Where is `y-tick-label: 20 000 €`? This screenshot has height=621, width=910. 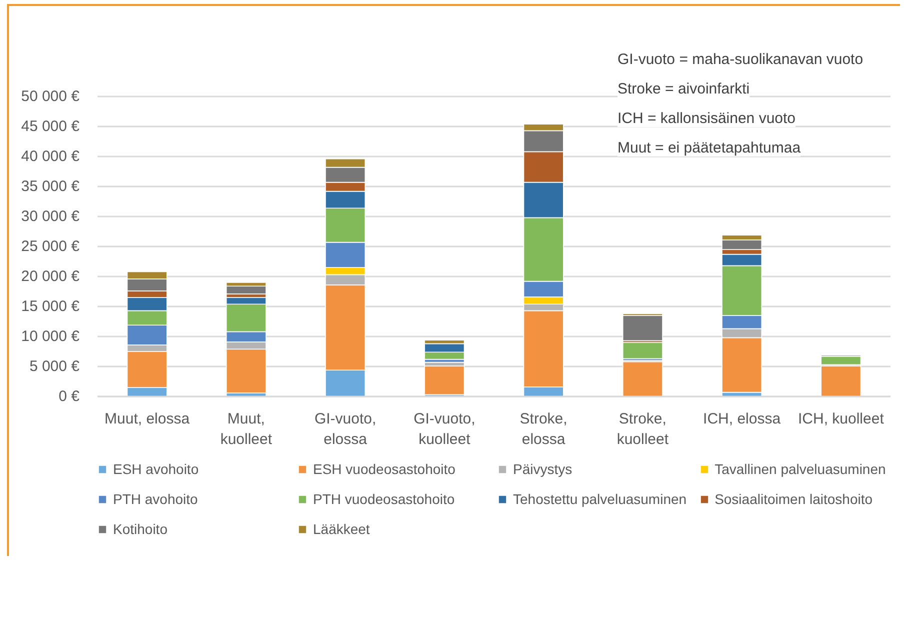 y-tick-label: 20 000 € is located at coordinates (50, 276).